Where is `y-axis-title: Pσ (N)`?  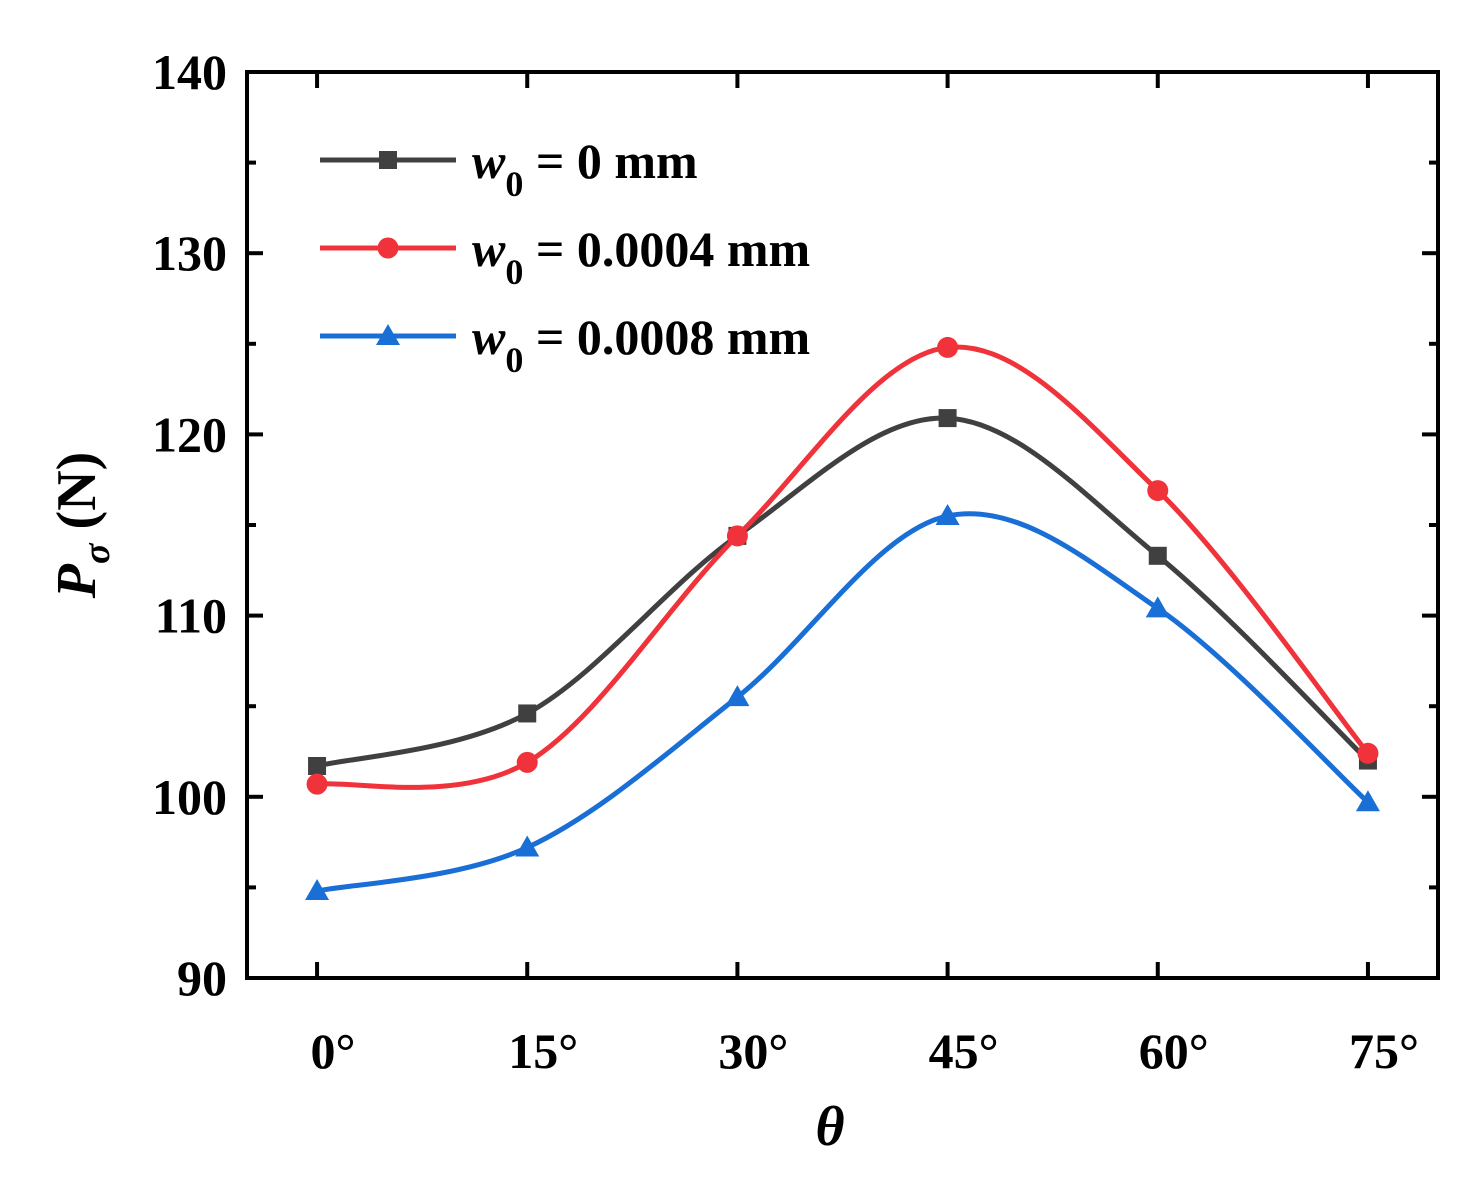 y-axis-title: Pσ (N) is located at coordinates (82, 525).